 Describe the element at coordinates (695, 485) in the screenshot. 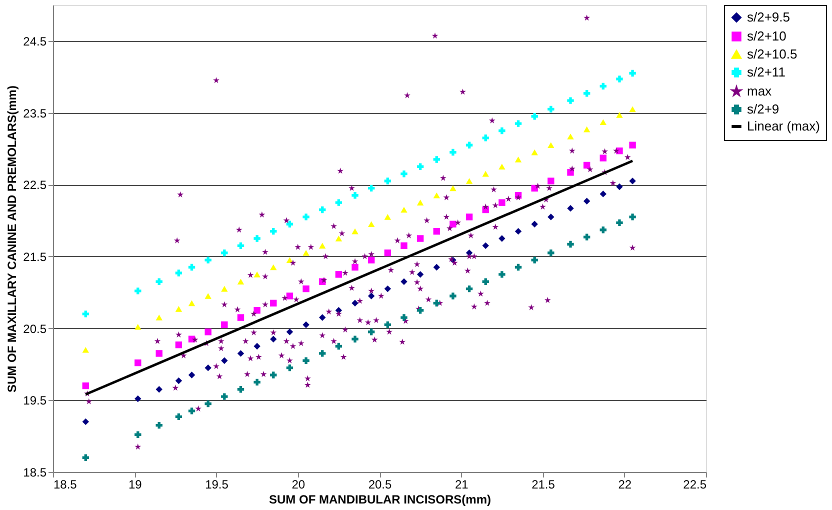

I see `x-tick-label: 22.5` at that location.